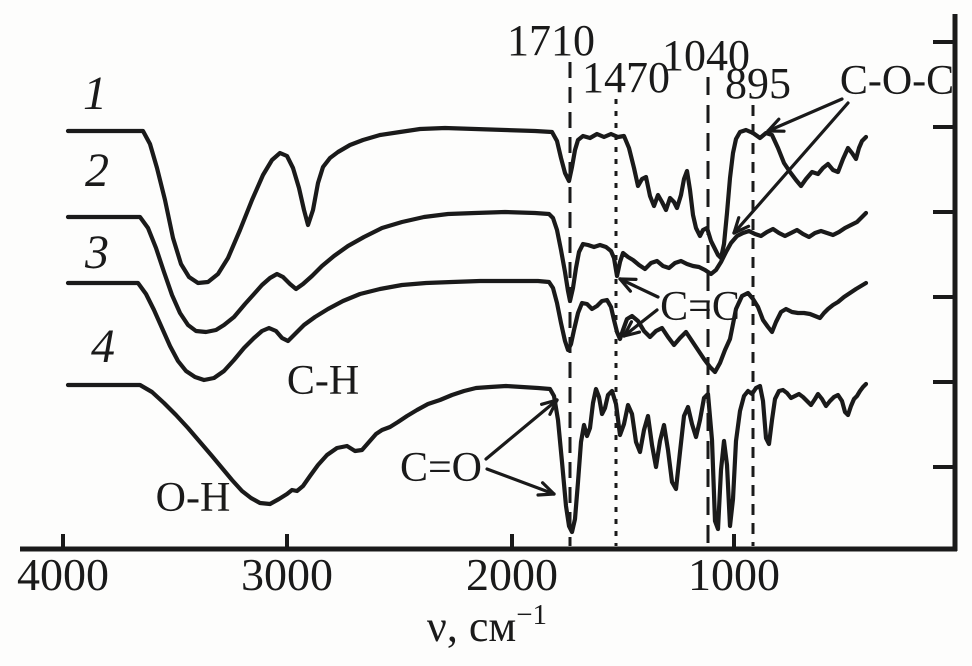 The image size is (972, 666). What do you see at coordinates (520, 481) in the screenshot?
I see `band-label-c-o-arrow-1-shaft` at bounding box center [520, 481].